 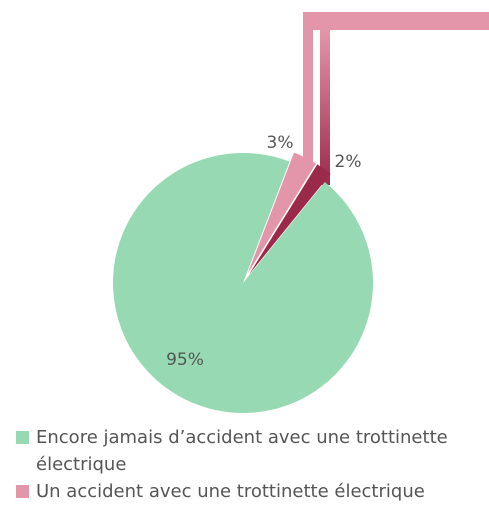 I want to click on data-label: 2%, so click(x=348, y=162).